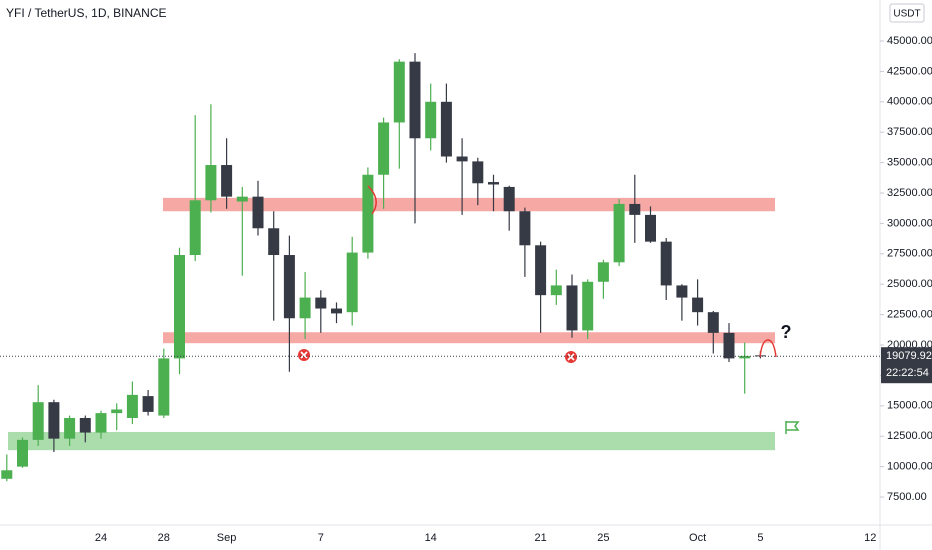 This screenshot has width=932, height=550. I want to click on annotation: ?, so click(786, 332).